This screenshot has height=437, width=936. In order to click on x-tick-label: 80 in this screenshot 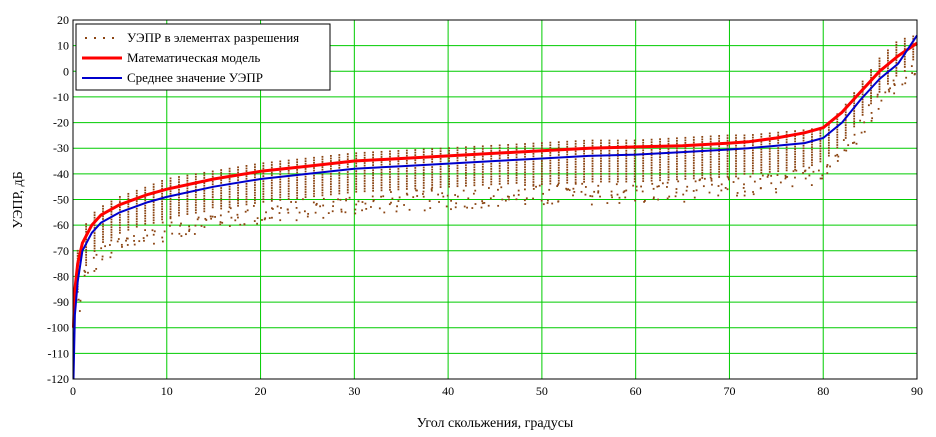, I will do `click(823, 391)`.